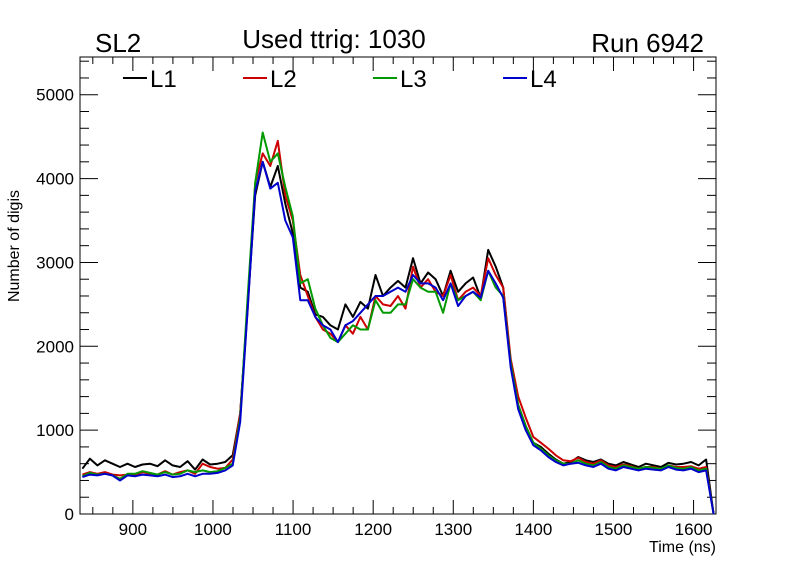 The height and width of the screenshot is (572, 796). I want to click on sl-label: SL2, so click(118, 43).